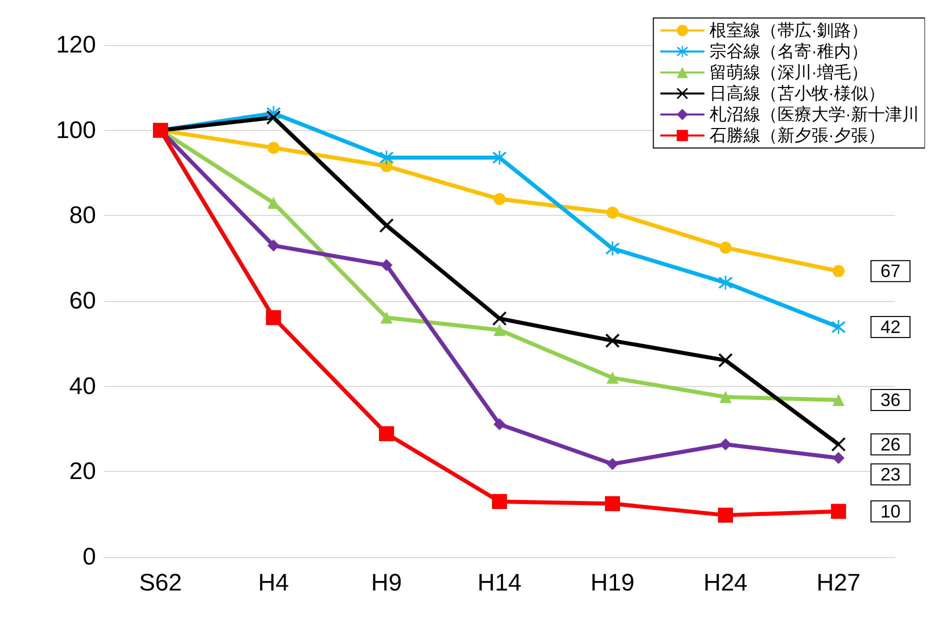  What do you see at coordinates (788, 30) in the screenshot?
I see `legend-label: 根室線（帯広·釧路）` at bounding box center [788, 30].